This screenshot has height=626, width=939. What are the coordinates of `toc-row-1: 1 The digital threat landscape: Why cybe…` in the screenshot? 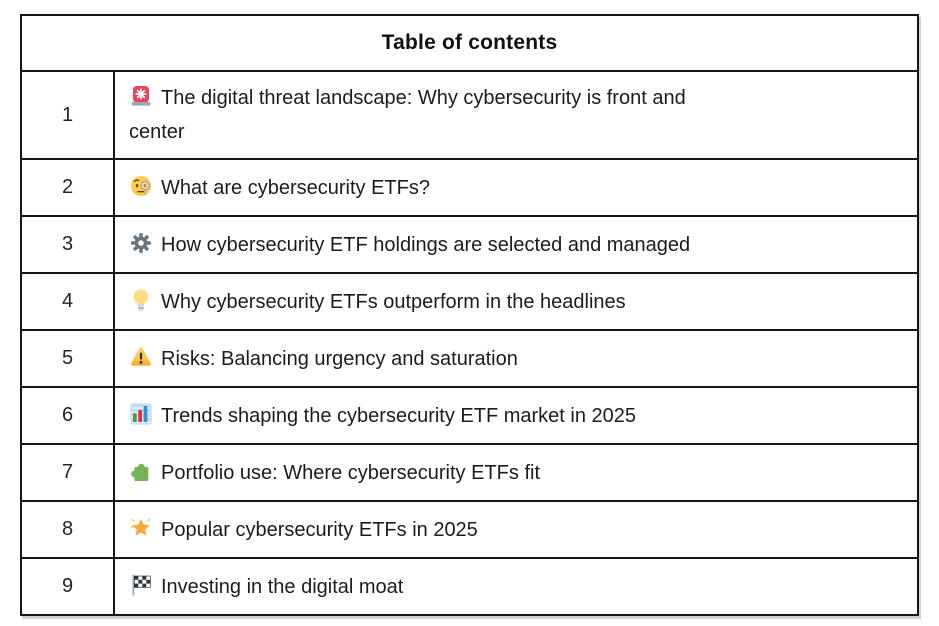 It's located at (469, 114).